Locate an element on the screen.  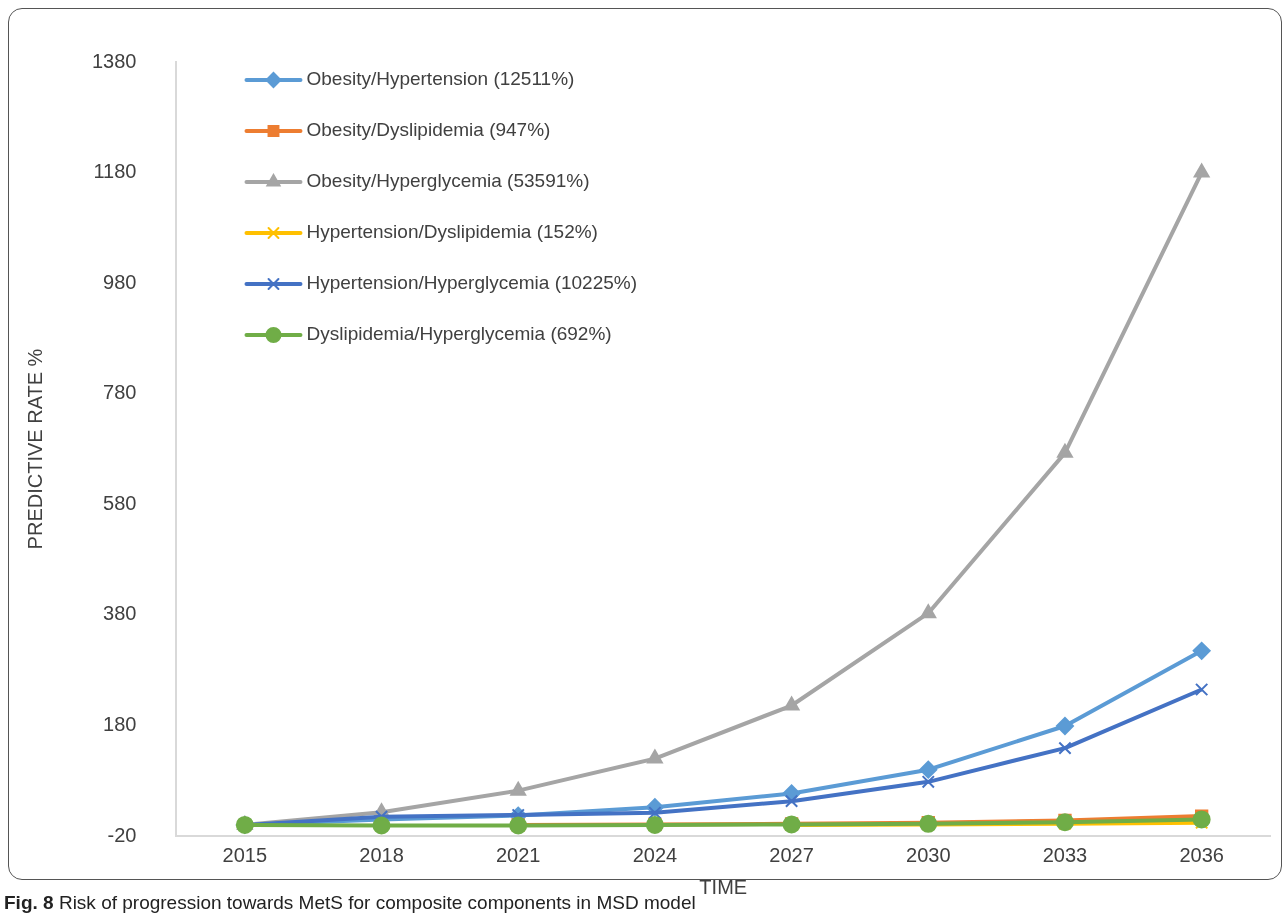
caption: Fig. 8 Risk of progression towards MetS for composite components in MSD model is located at coordinates (350, 903).